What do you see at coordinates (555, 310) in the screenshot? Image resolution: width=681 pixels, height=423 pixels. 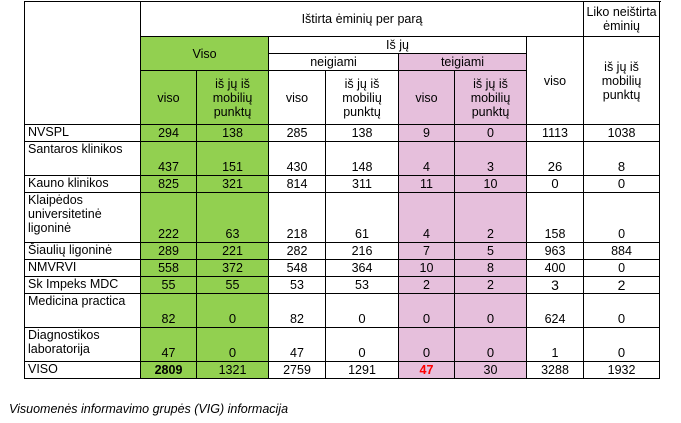 I see `table-cell: 624` at bounding box center [555, 310].